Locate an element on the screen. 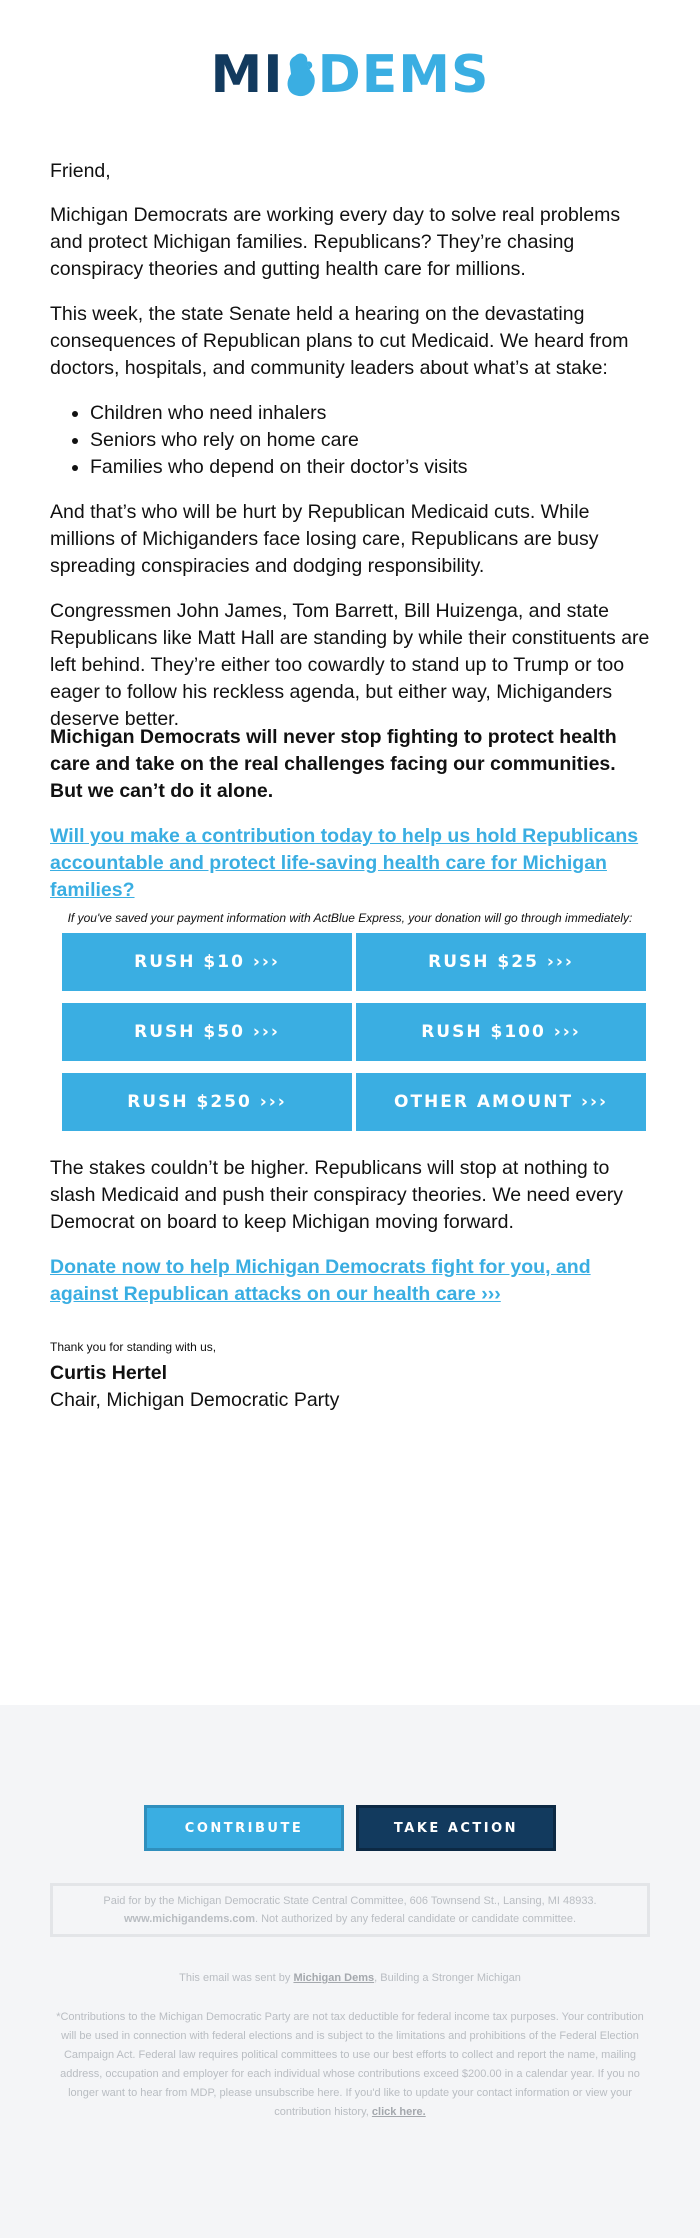 The height and width of the screenshot is (2238, 700). michigan-mitten-icon is located at coordinates (301, 75).